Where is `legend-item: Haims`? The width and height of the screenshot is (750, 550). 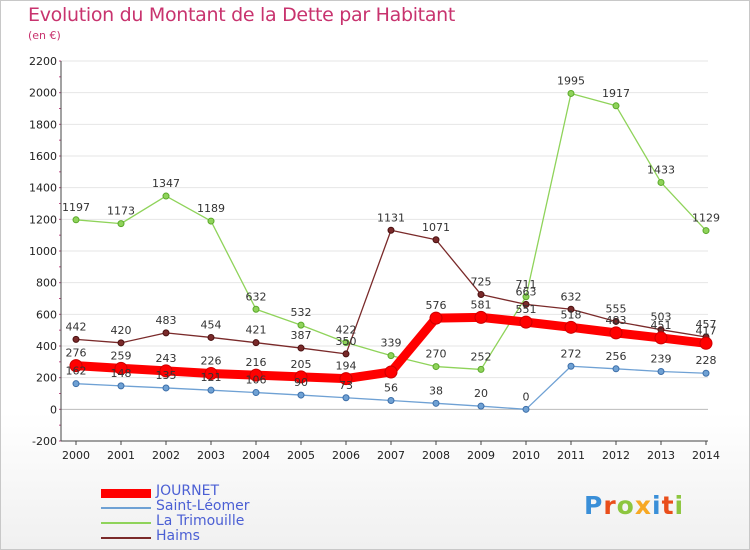
legend-item: Haims is located at coordinates (231, 536).